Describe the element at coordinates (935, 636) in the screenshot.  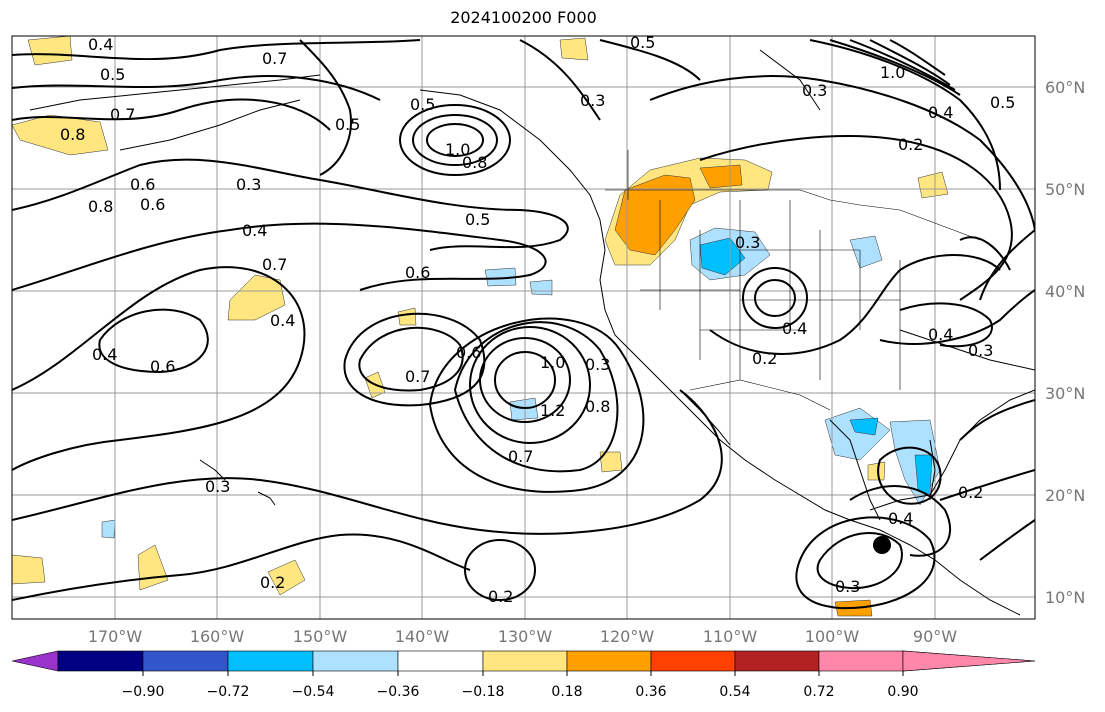
I see `lon-label-90w: 90°W` at that location.